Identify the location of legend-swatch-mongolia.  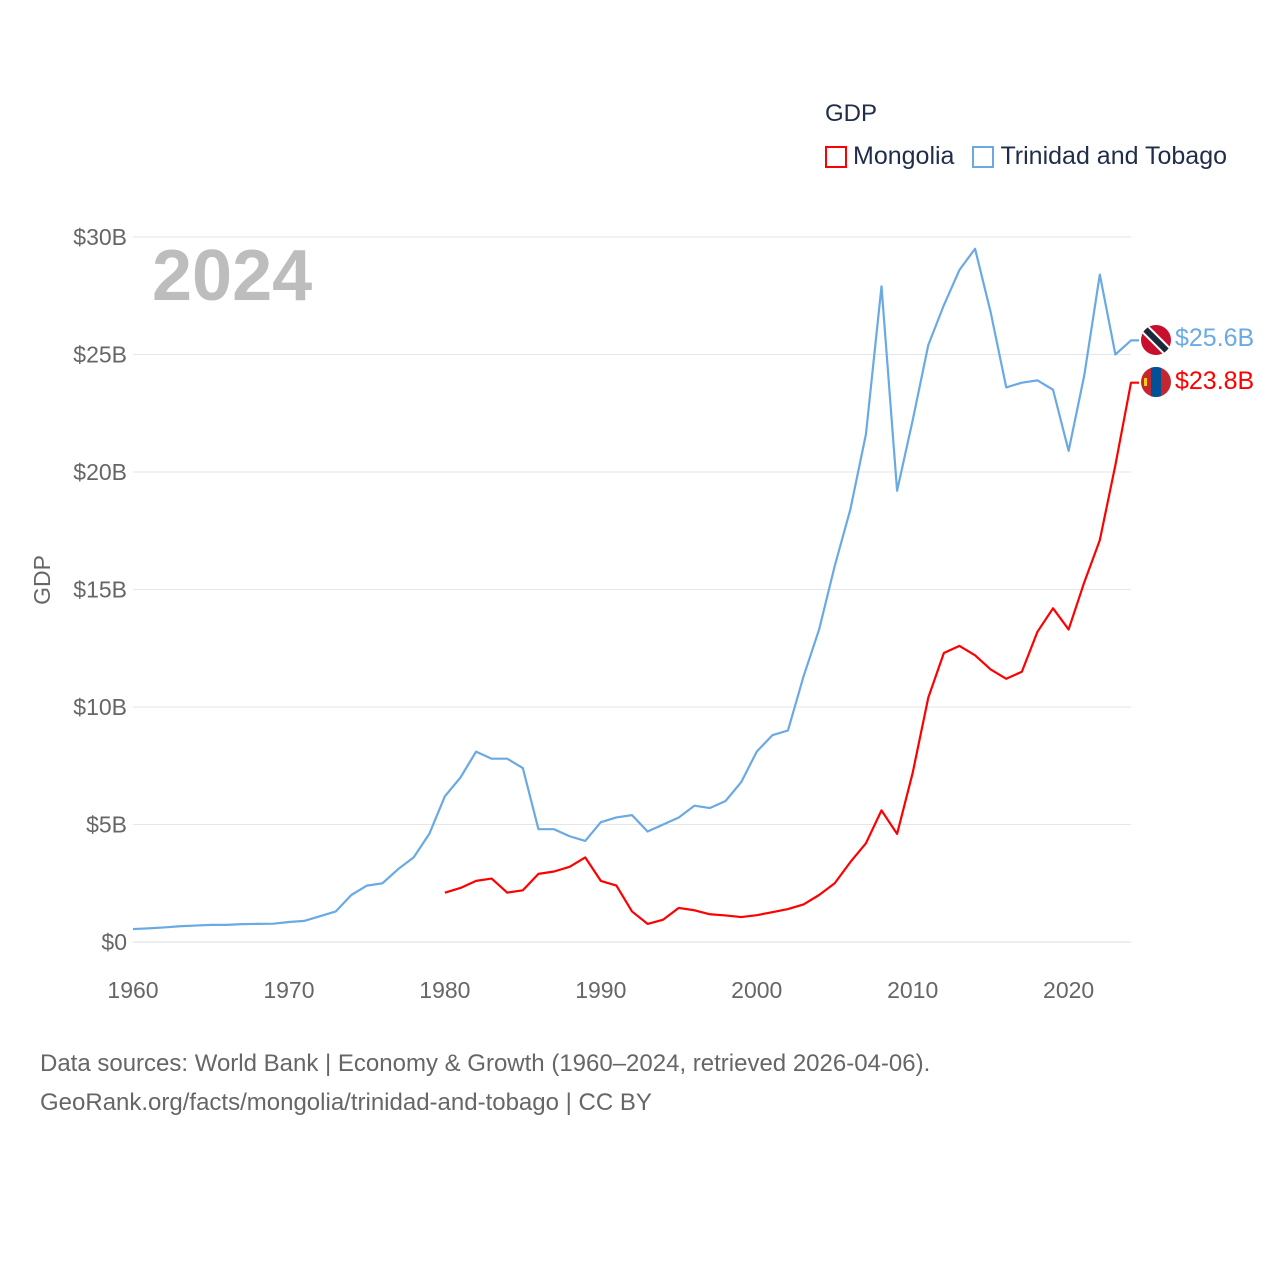
(836, 156).